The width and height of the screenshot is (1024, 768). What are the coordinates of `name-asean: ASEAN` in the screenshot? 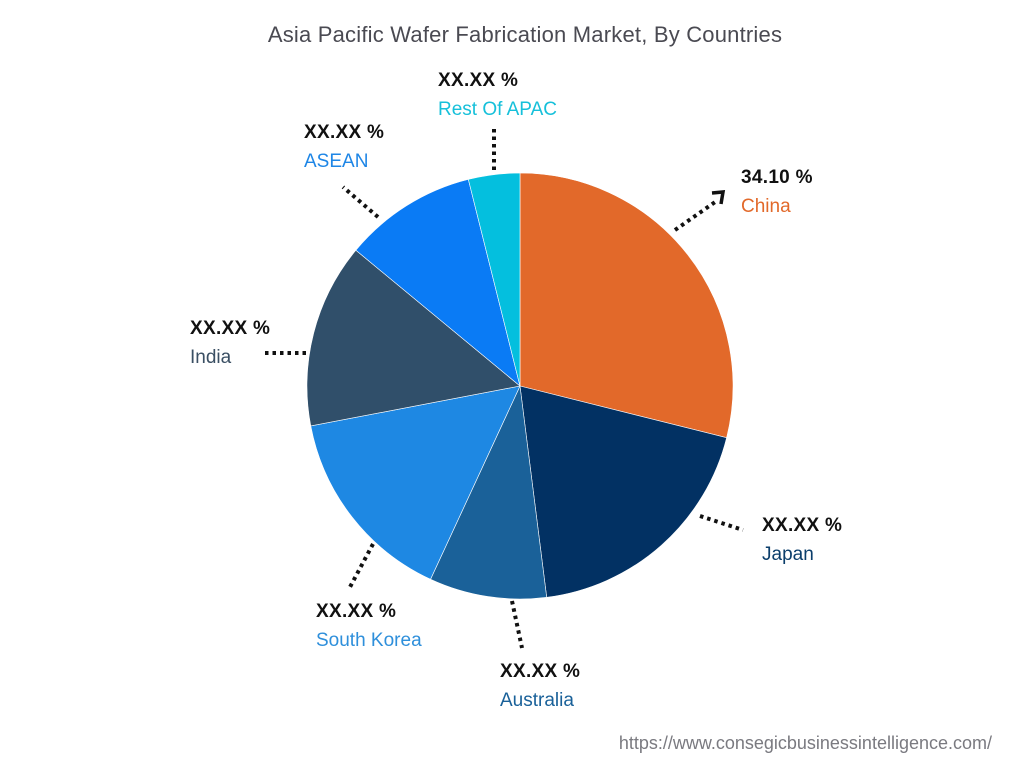 It's located at (336, 161).